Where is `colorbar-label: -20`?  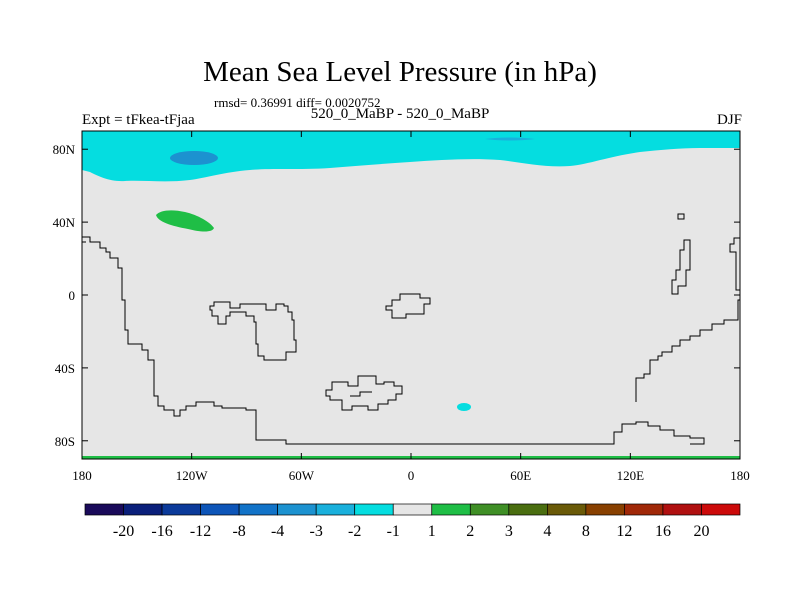 colorbar-label: -20 is located at coordinates (123, 531).